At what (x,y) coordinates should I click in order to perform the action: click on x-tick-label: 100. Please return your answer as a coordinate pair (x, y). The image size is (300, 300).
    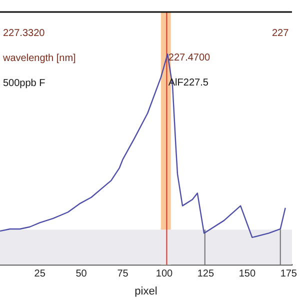
    Looking at the image, I should click on (165, 274).